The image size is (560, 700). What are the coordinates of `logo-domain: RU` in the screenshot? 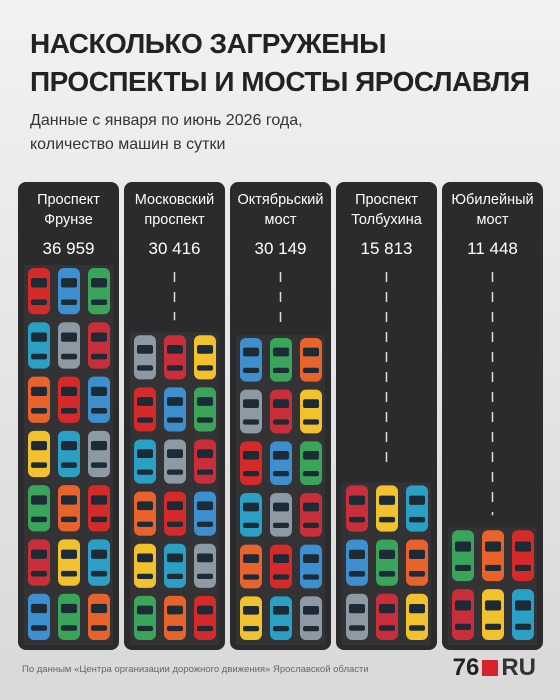 It's located at (518, 667).